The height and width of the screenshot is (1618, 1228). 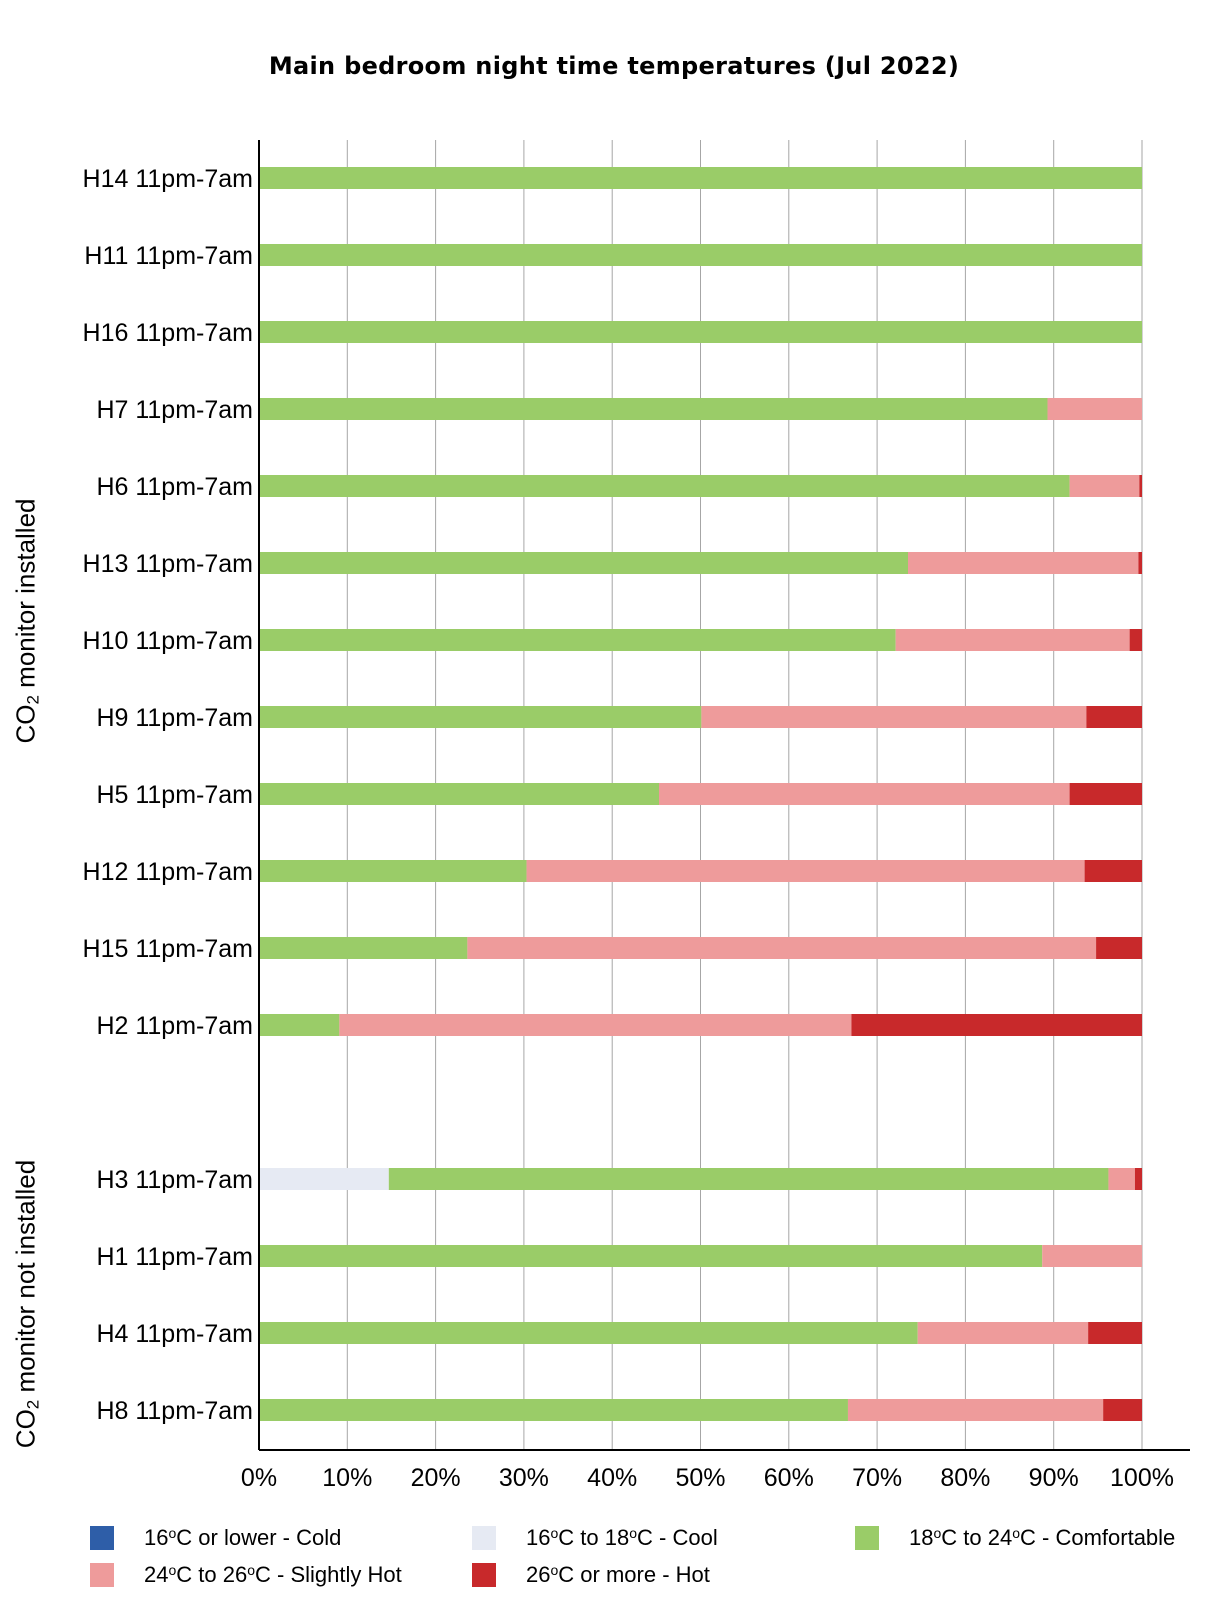 I want to click on x-tick-label: 50%, so click(x=700, y=1478).